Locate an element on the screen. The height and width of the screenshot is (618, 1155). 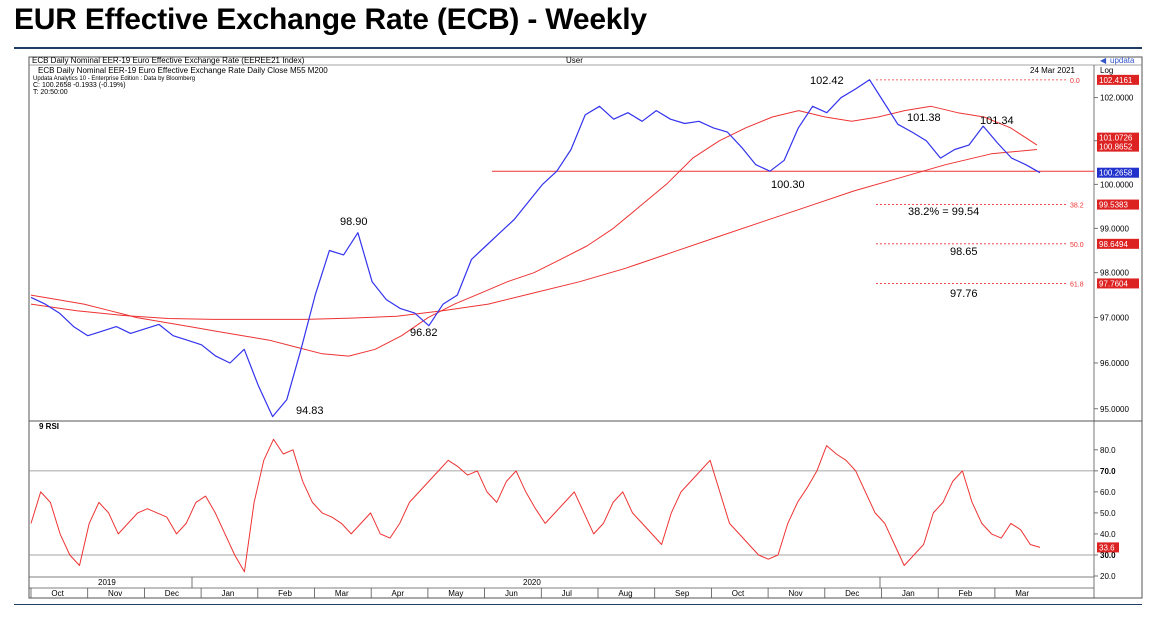
month-label: Aug is located at coordinates (625, 593).